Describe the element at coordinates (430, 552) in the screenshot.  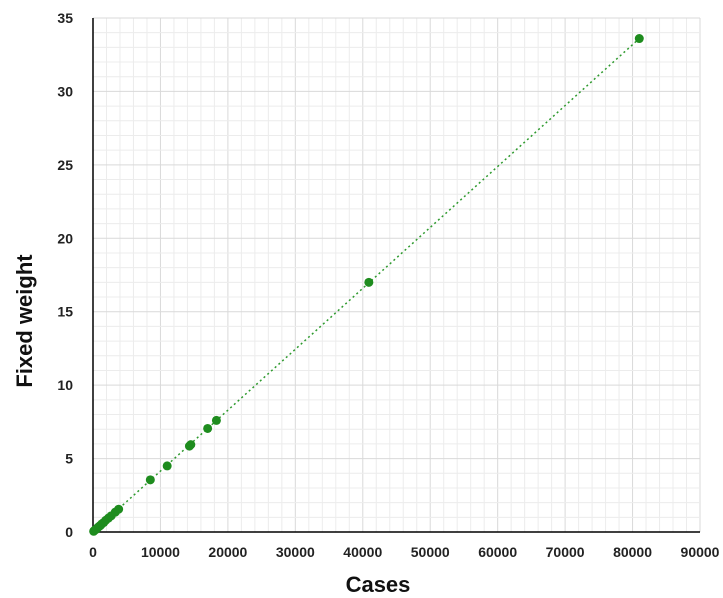
I see `x-tick-label: 50000` at that location.